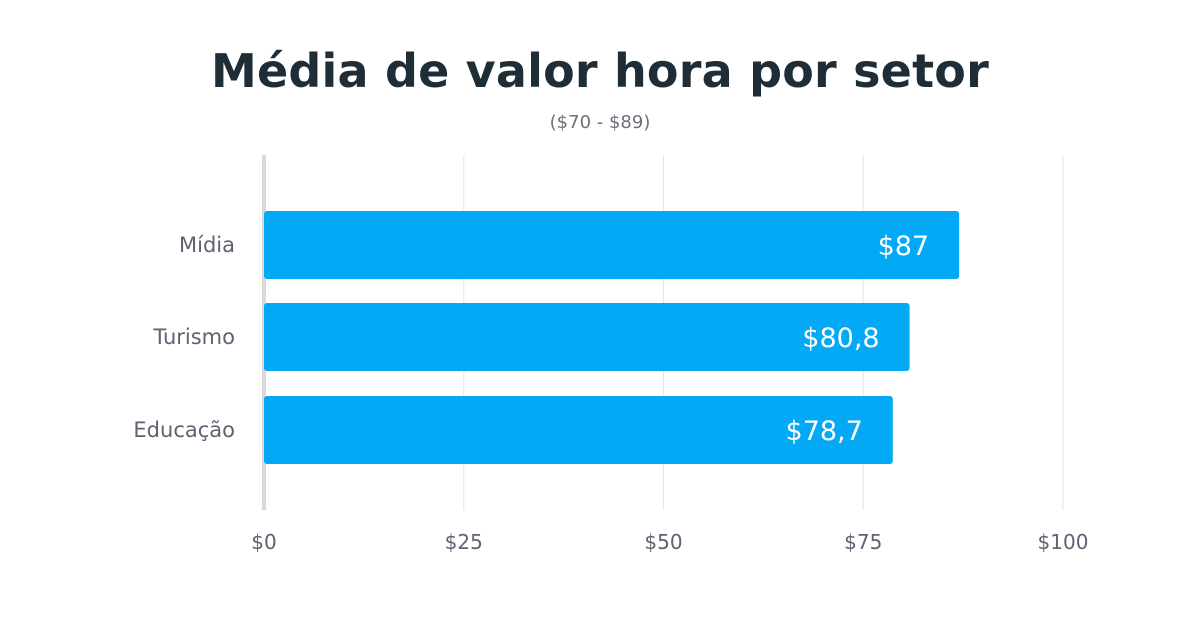 This screenshot has height=625, width=1200. Describe the element at coordinates (207, 245) in the screenshot. I see `category-label: Mídia` at that location.